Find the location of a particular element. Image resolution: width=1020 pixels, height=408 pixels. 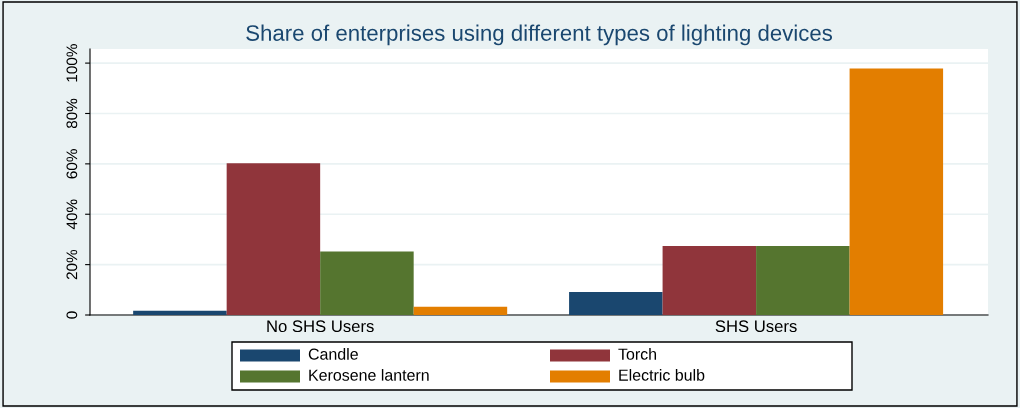

y-tick-label: 80% is located at coordinates (72, 113).